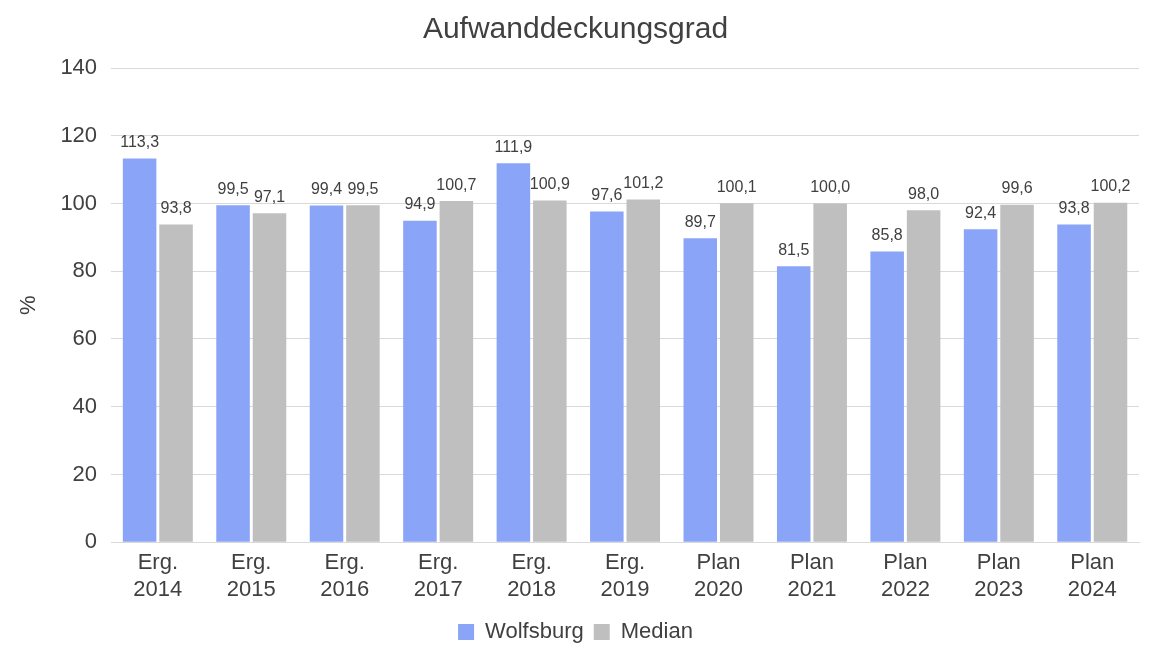  Describe the element at coordinates (794, 249) in the screenshot. I see `data-label: 81,5` at that location.